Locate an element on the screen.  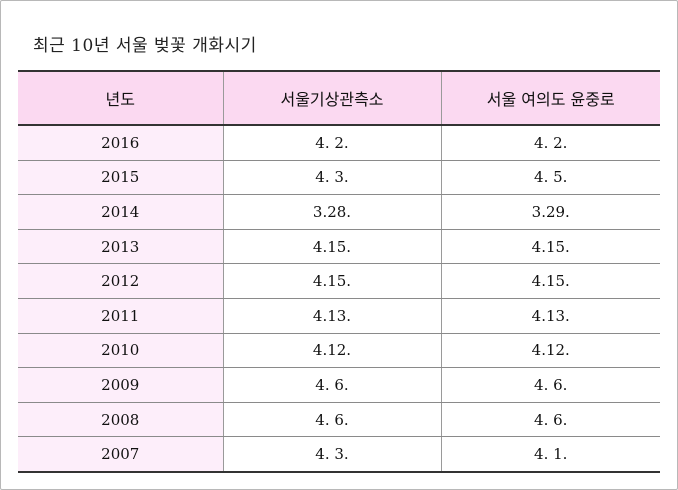
table-row: 2007 4. 3. 4. 1. is located at coordinates (339, 454).